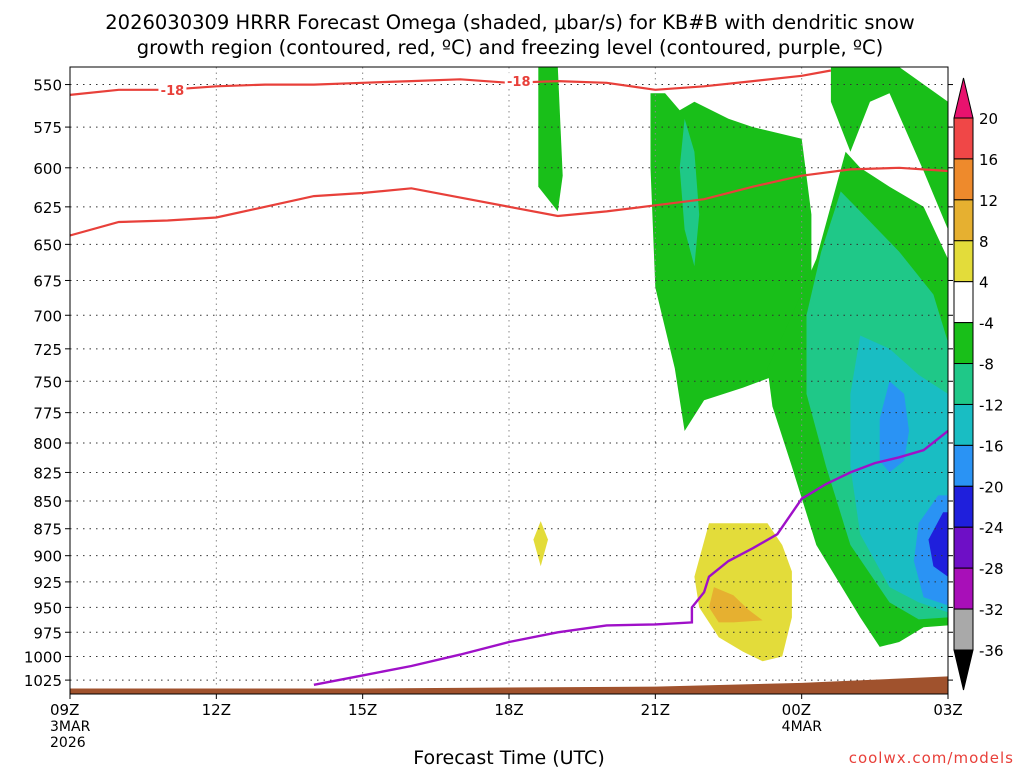 The height and width of the screenshot is (768, 1024). What do you see at coordinates (47, 208) in the screenshot?
I see `y-tick-label: 625` at bounding box center [47, 208].